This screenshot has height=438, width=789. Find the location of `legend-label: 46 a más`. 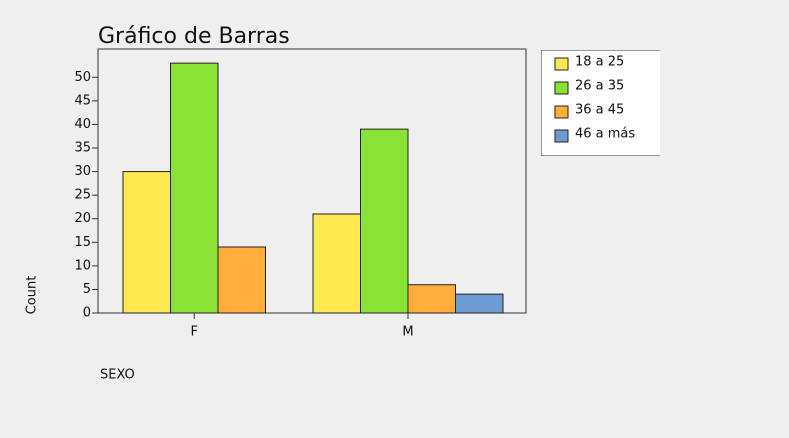

legend-label: 46 a más is located at coordinates (605, 134).